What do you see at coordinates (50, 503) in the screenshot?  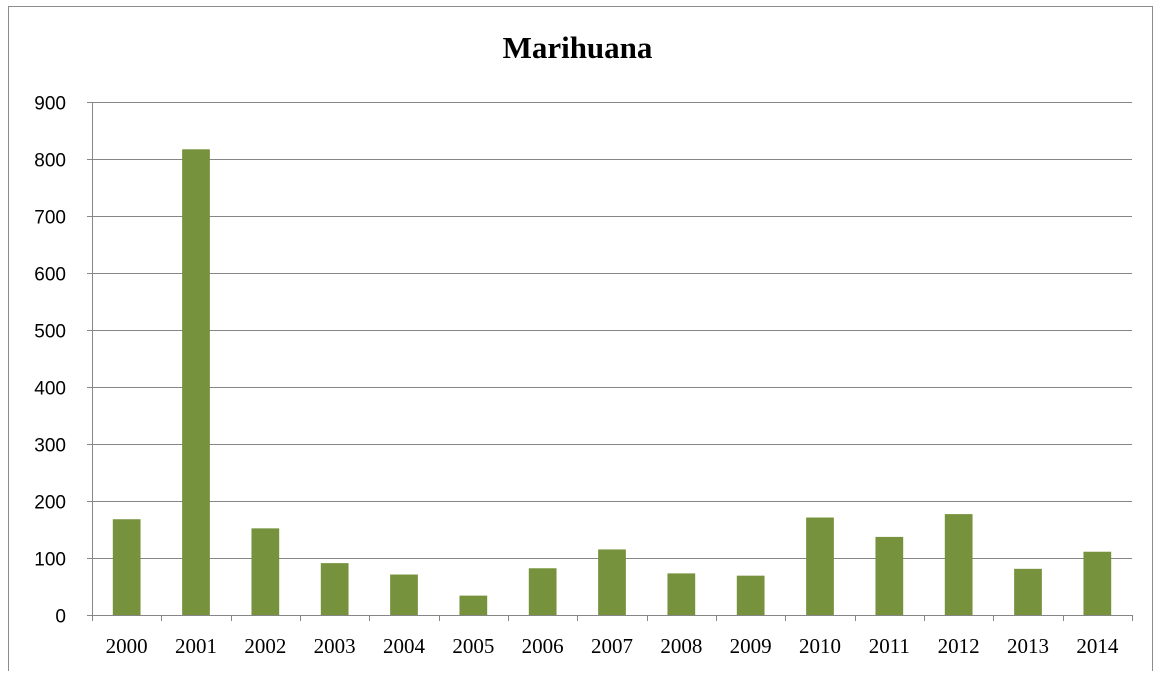 I see `y-tick-label: 200` at bounding box center [50, 503].